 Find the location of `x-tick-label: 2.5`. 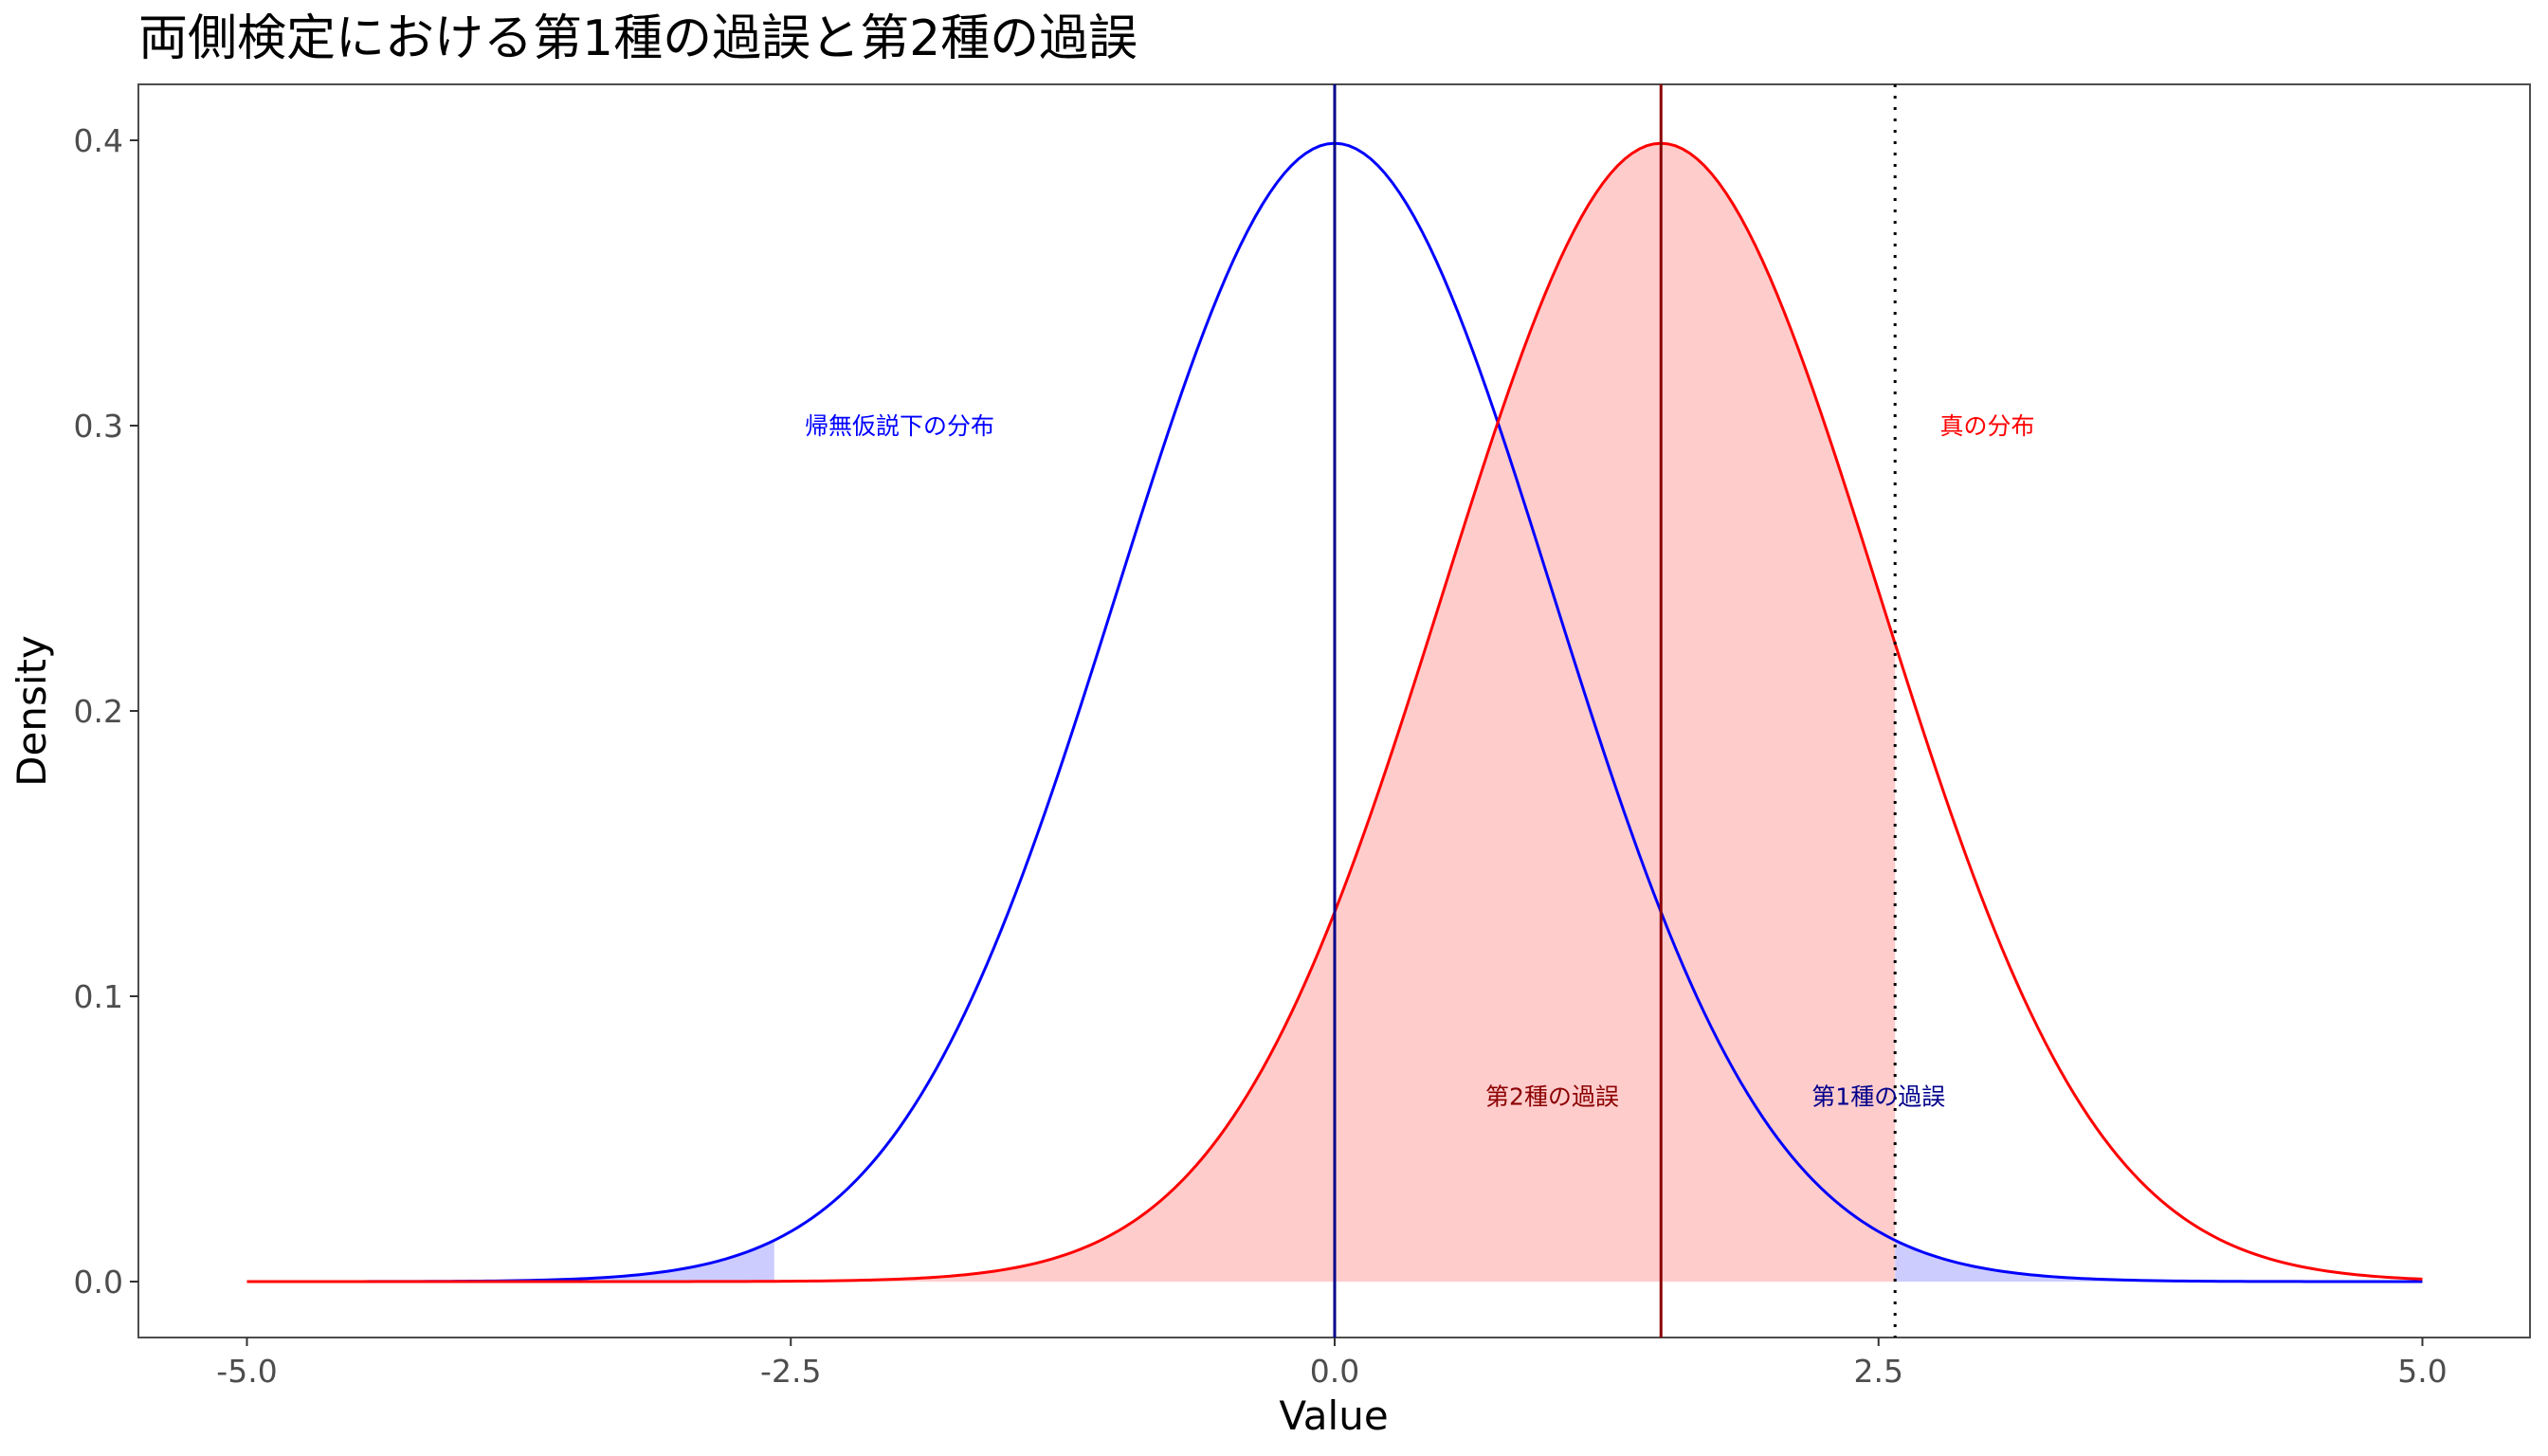

x-tick-label: 2.5 is located at coordinates (1878, 1371).